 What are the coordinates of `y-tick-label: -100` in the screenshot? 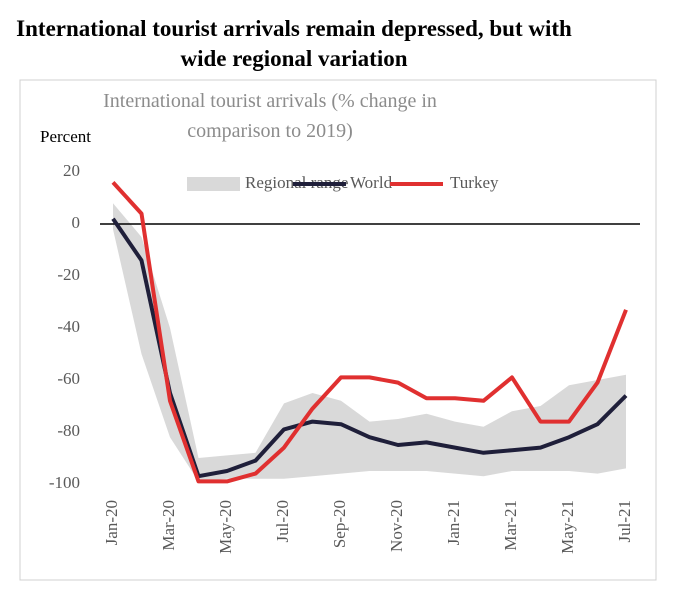 It's located at (64, 482).